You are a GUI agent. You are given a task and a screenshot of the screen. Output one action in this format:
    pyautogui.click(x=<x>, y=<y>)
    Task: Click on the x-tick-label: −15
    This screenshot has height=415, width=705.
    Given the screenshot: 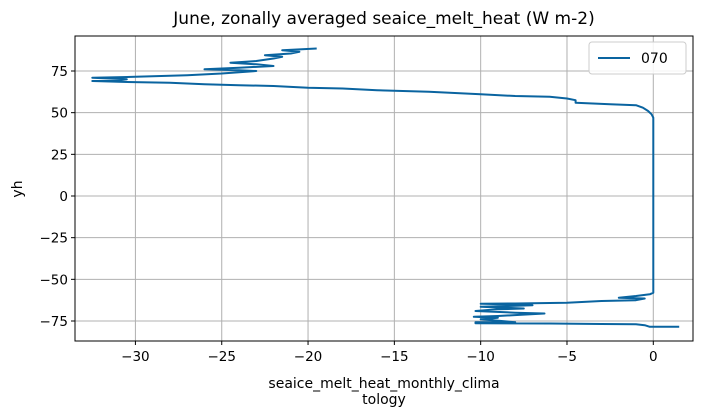 What is the action you would take?
    pyautogui.click(x=394, y=357)
    